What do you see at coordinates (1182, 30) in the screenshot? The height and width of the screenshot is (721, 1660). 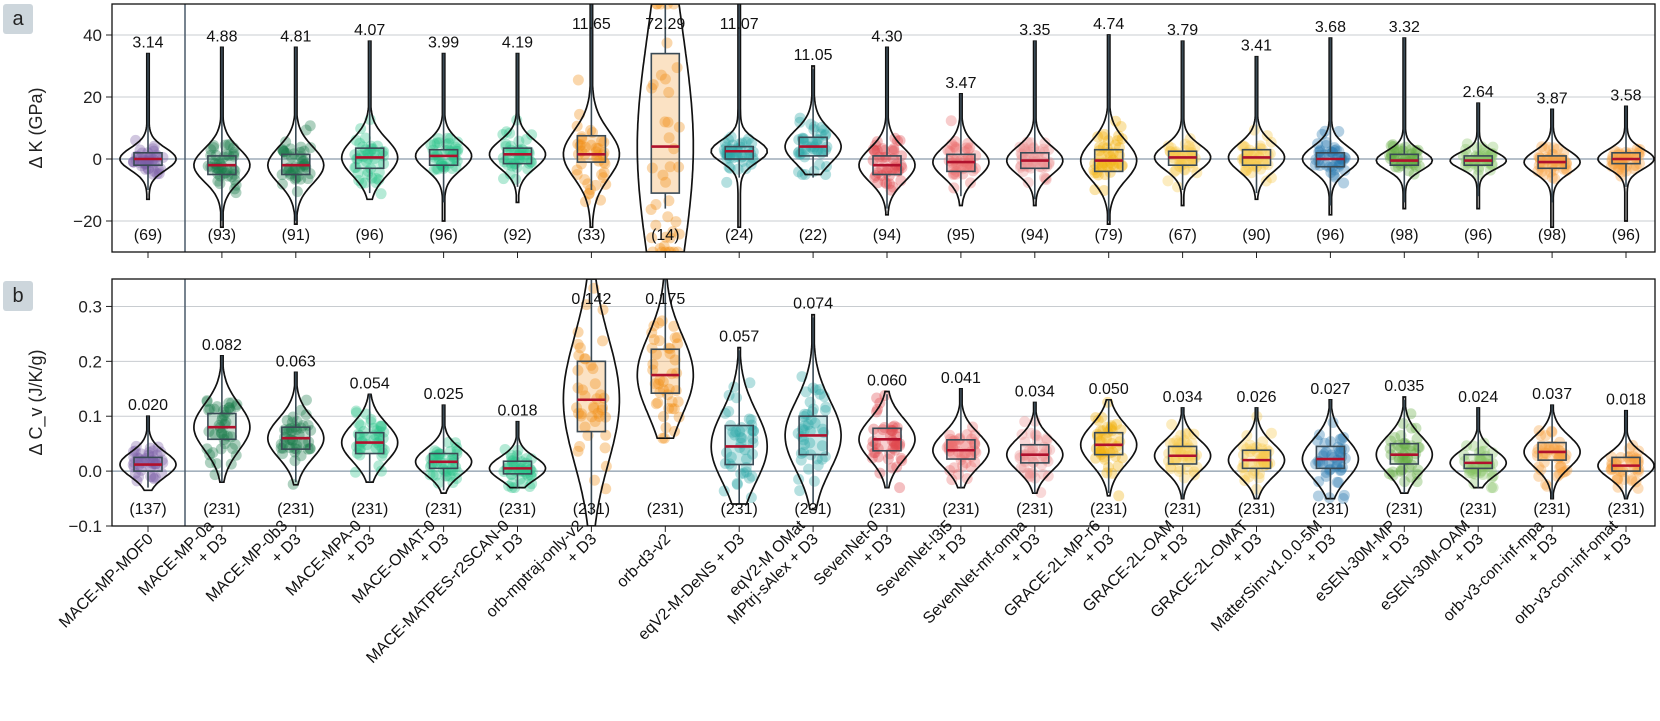 I see `top-value-label: 3.79` at bounding box center [1182, 30].